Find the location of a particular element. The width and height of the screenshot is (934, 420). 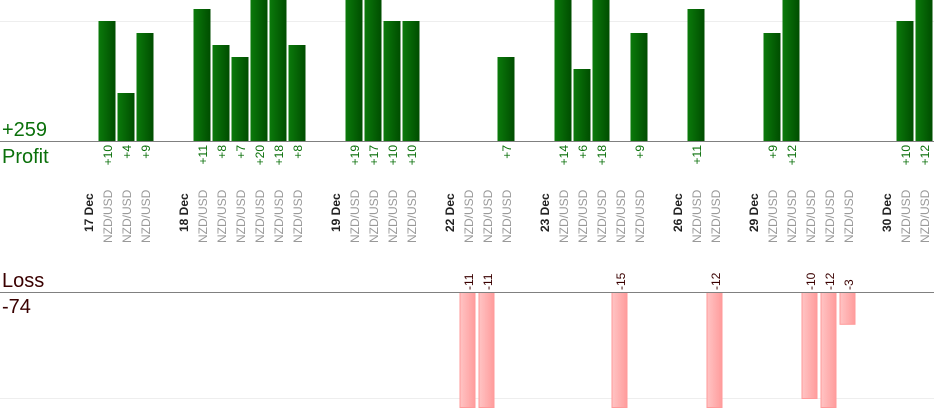

date-label: 18 Dec is located at coordinates (184, 212).